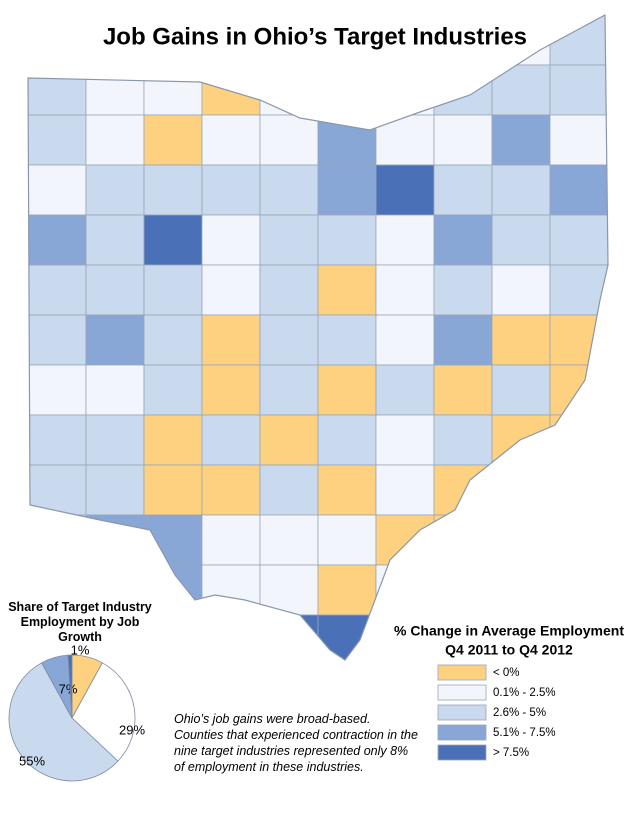 This screenshot has height=818, width=629. I want to click on legend-title: % Change in Average Employment, so click(509, 631).